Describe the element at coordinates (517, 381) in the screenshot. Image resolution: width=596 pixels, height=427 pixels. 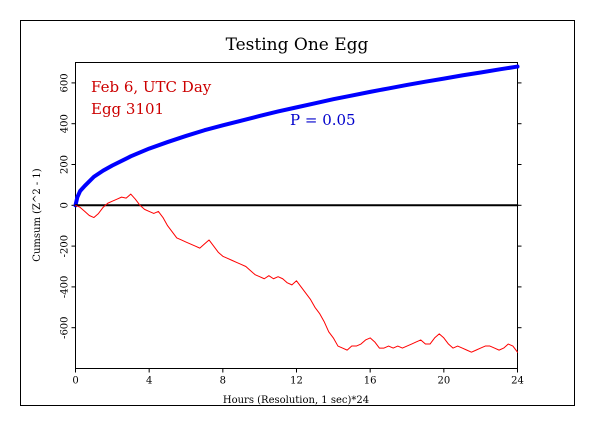
I see `x-tick-label: 24` at that location.